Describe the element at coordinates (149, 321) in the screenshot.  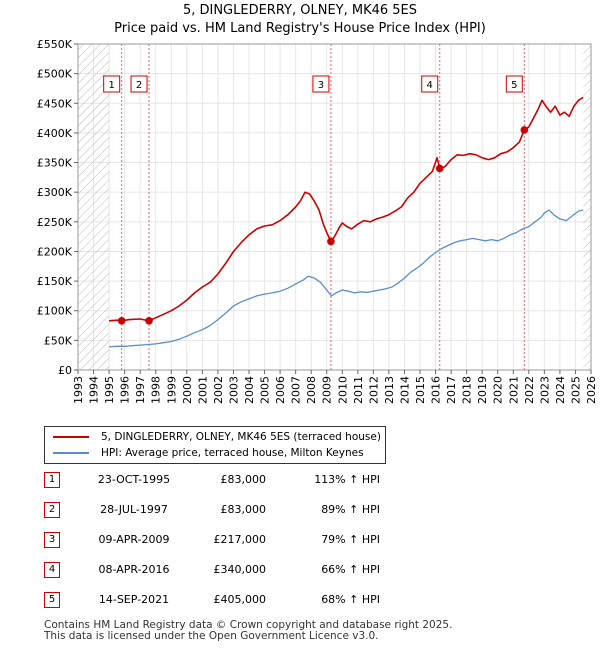
I see `sale-2-point` at that location.